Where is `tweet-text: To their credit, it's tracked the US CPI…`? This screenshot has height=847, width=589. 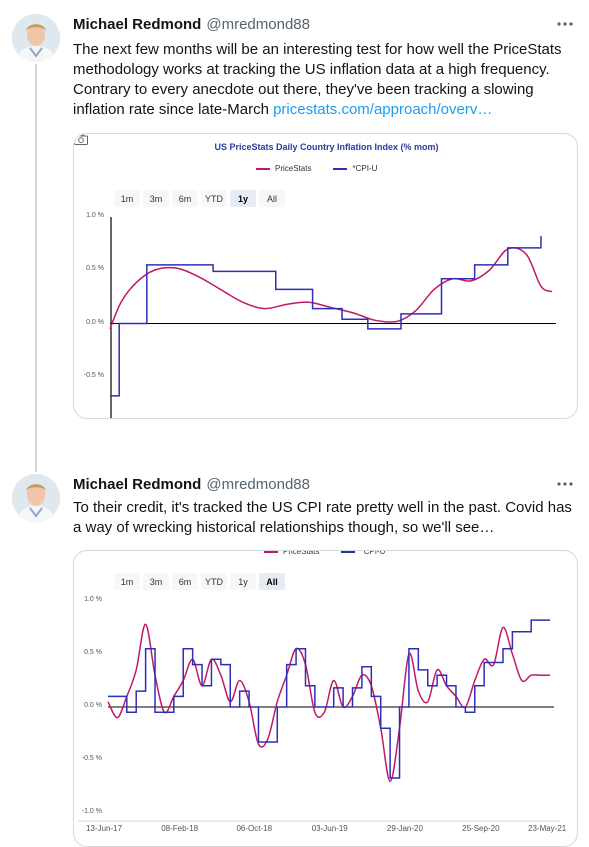
tweet-text: To their credit, it's tracked the US CPI… is located at coordinates (322, 517).